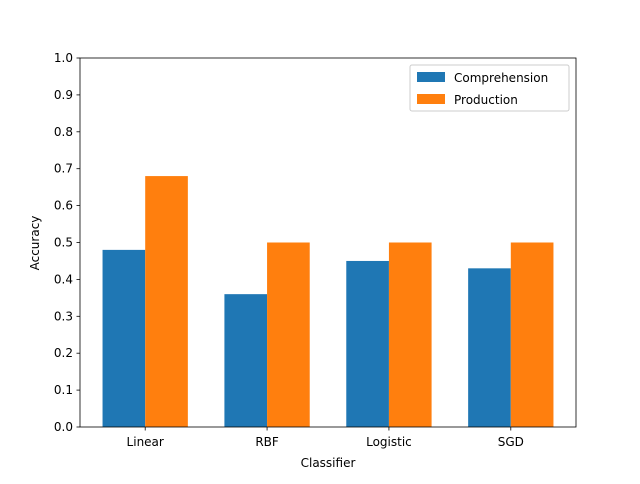 The width and height of the screenshot is (640, 484). Describe the element at coordinates (501, 78) in the screenshot. I see `legend-label-comprehension: Comprehension` at that location.